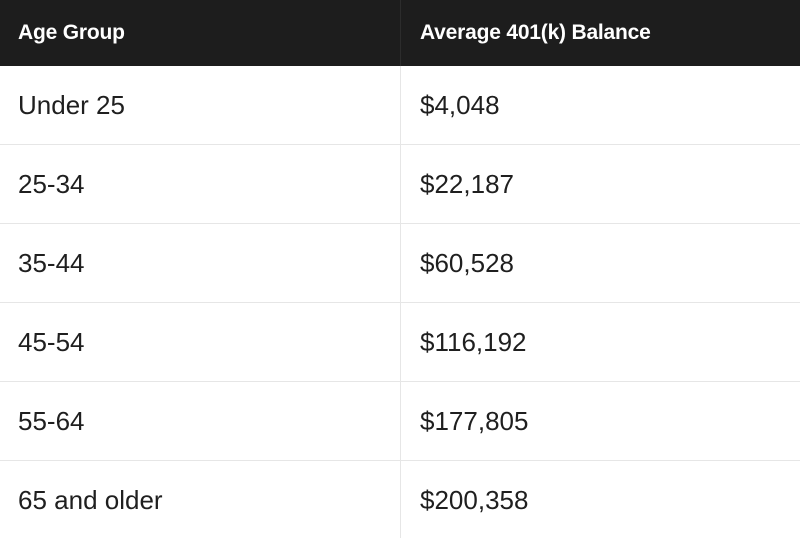 This screenshot has width=800, height=538. What do you see at coordinates (200, 105) in the screenshot?
I see `age-group-cell: Under 25` at bounding box center [200, 105].